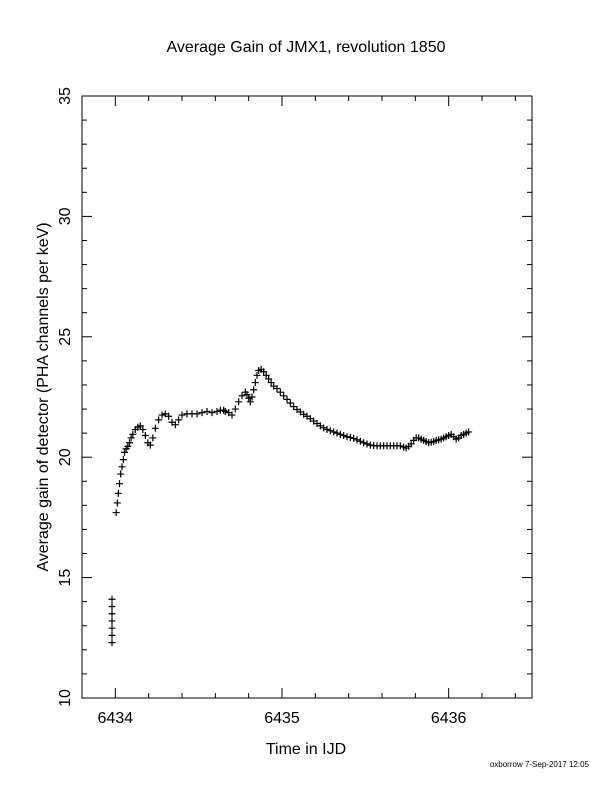 The height and width of the screenshot is (792, 612). I want to click on y-tick-label: 30, so click(65, 216).